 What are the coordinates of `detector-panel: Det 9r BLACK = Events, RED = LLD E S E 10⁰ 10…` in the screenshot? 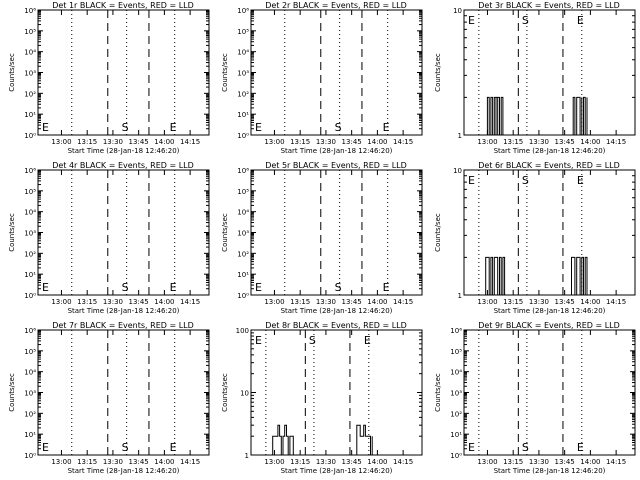 It's located at (535, 398).